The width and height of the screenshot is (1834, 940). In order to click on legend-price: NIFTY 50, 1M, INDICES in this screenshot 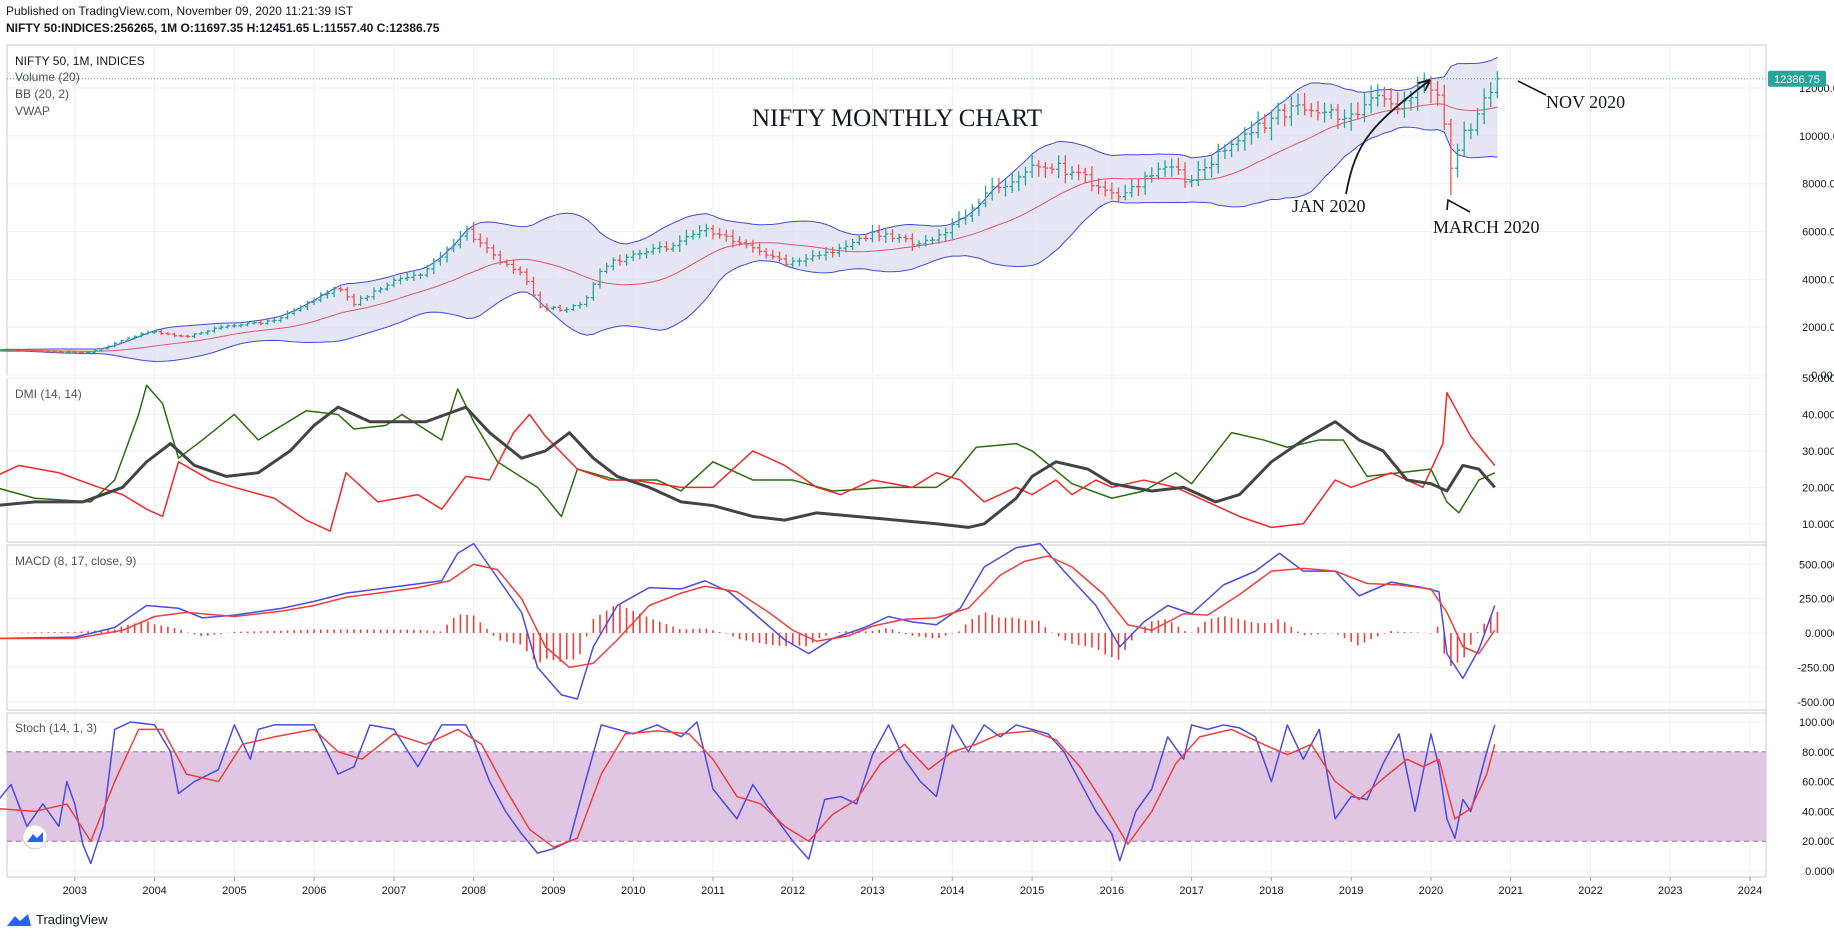, I will do `click(80, 61)`.